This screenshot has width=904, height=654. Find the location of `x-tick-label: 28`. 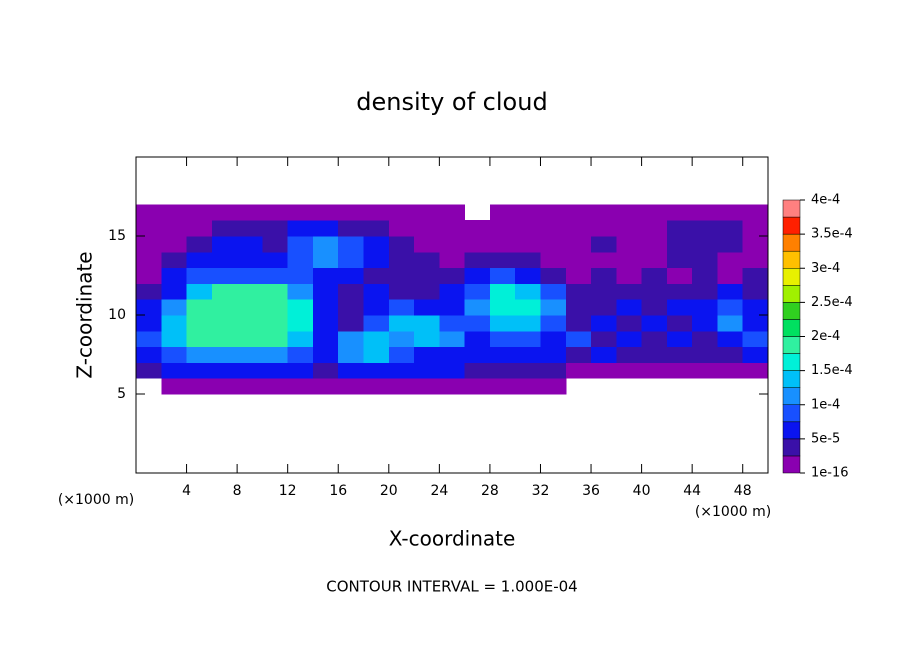

x-tick-label: 28 is located at coordinates (490, 491).